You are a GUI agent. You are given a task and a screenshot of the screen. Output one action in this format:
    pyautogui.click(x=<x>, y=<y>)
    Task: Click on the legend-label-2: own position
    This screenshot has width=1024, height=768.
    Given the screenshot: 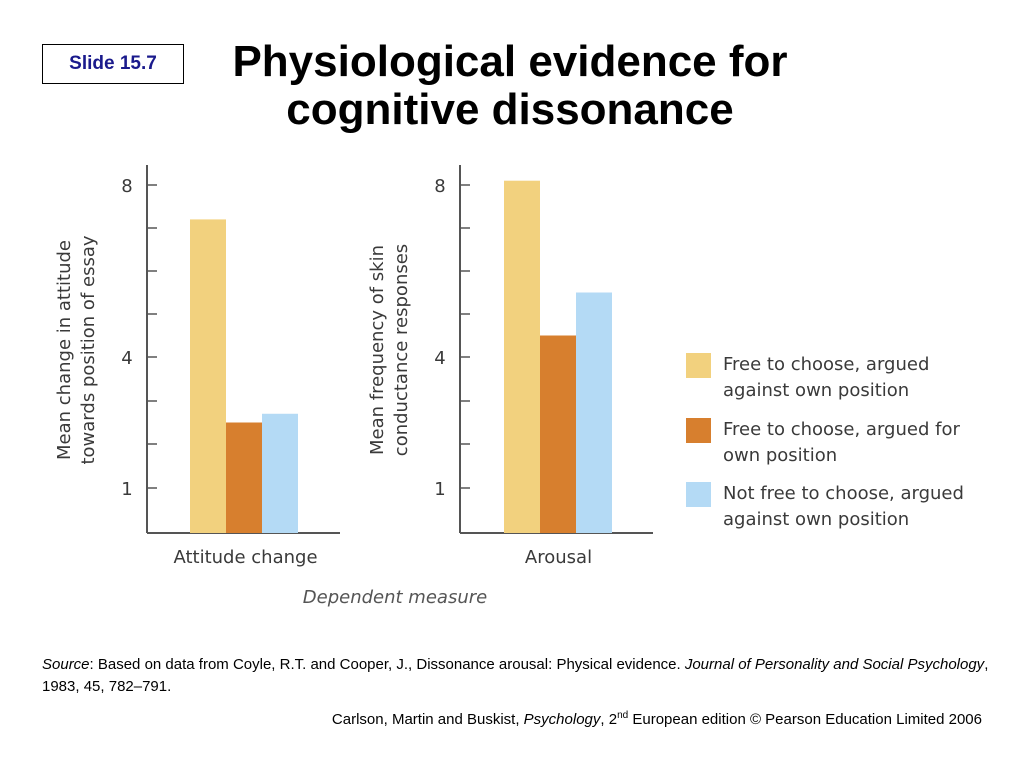 What is the action you would take?
    pyautogui.click(x=780, y=455)
    